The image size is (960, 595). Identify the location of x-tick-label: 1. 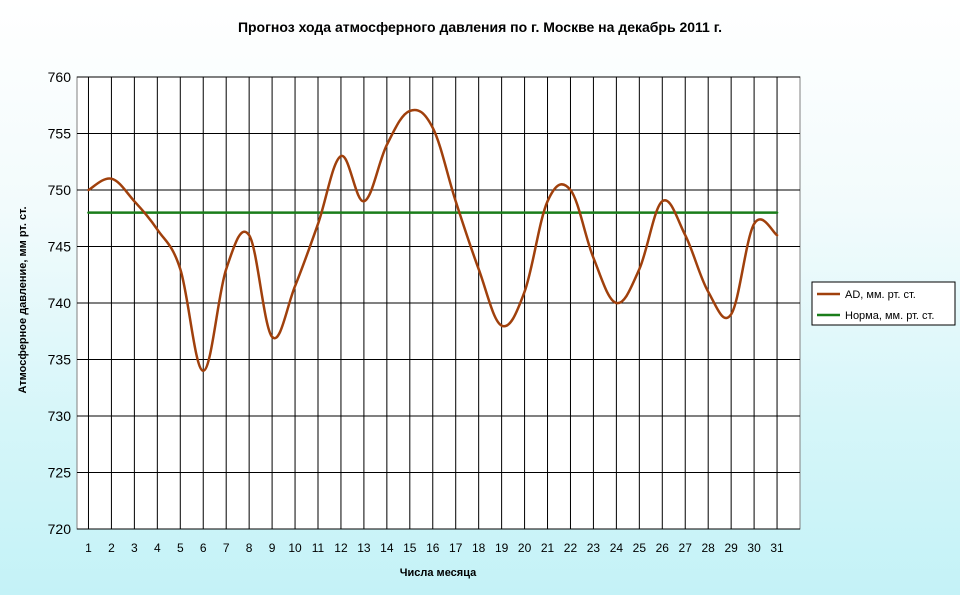
(88, 548).